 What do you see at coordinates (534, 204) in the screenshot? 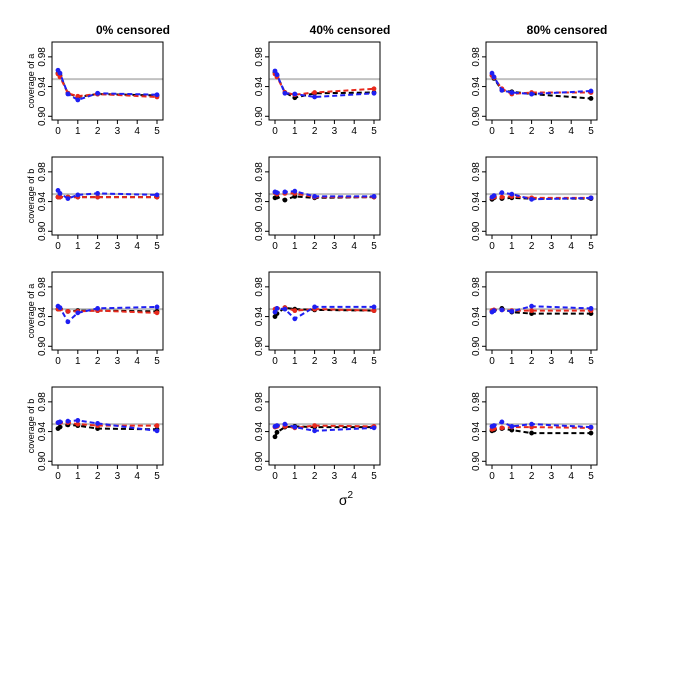
I see `panel-r2c3: 0 1 2 3 4 5 0.90 0.94 0.98` at bounding box center [534, 204].